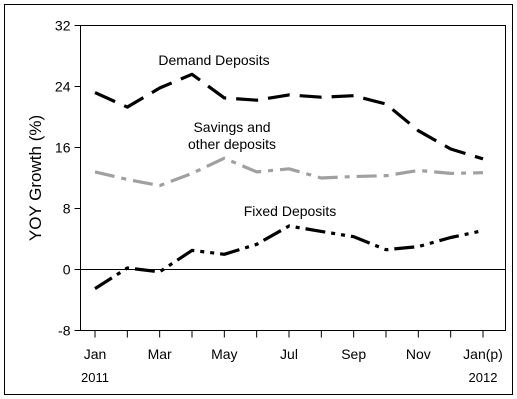 The height and width of the screenshot is (399, 517). Describe the element at coordinates (35, 178) in the screenshot. I see `y-axis-title: YOY Growth (%)` at that location.